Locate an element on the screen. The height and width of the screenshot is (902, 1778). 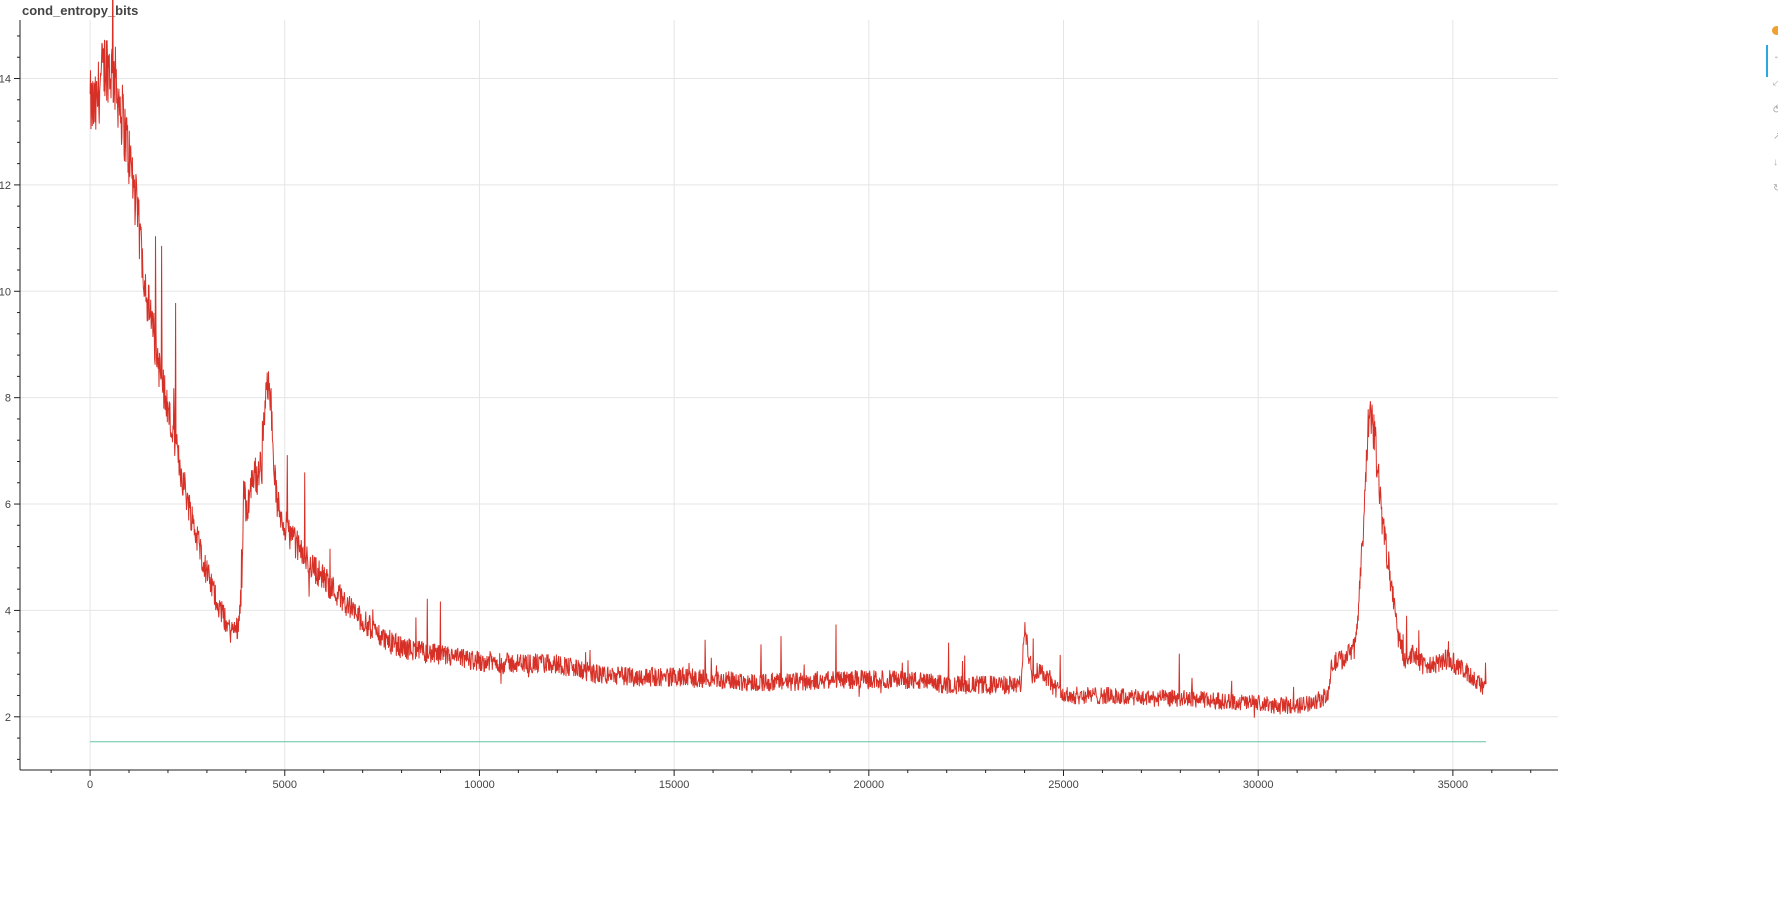
pan-tool-icon: ↔ is located at coordinates (1775, 56).